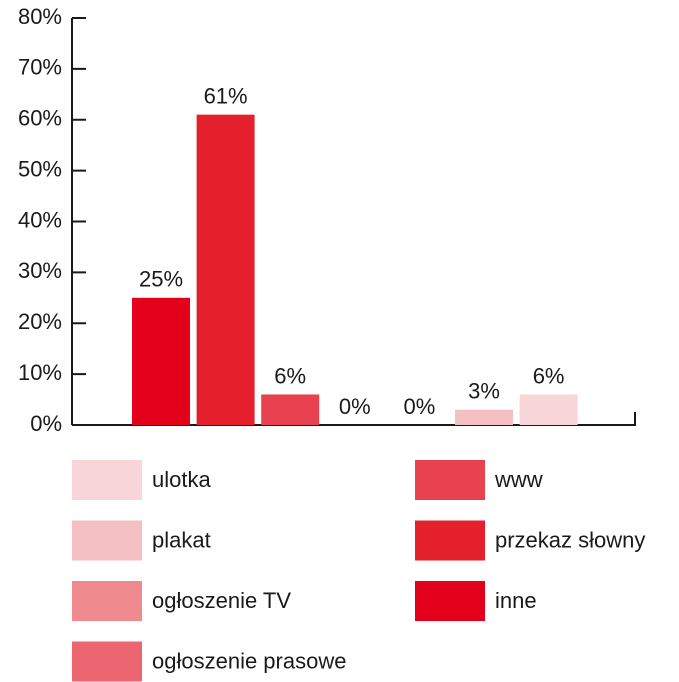 The width and height of the screenshot is (679, 682). I want to click on y-tick-label: 30%, so click(40, 270).